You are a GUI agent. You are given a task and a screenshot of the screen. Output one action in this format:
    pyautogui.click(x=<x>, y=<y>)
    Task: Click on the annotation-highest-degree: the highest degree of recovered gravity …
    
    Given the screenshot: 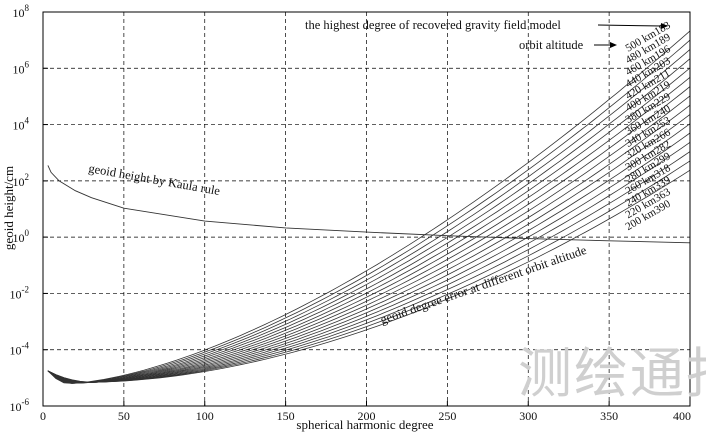 What is the action you would take?
    pyautogui.click(x=433, y=25)
    